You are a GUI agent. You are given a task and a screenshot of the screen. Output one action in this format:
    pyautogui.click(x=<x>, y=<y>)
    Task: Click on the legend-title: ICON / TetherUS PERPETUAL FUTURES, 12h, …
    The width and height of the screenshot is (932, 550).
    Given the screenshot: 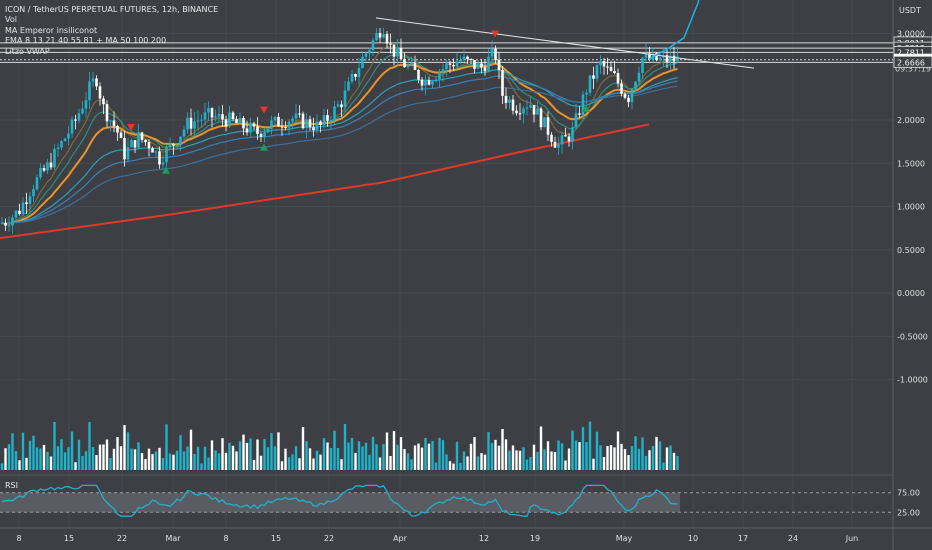 What is the action you would take?
    pyautogui.click(x=112, y=9)
    